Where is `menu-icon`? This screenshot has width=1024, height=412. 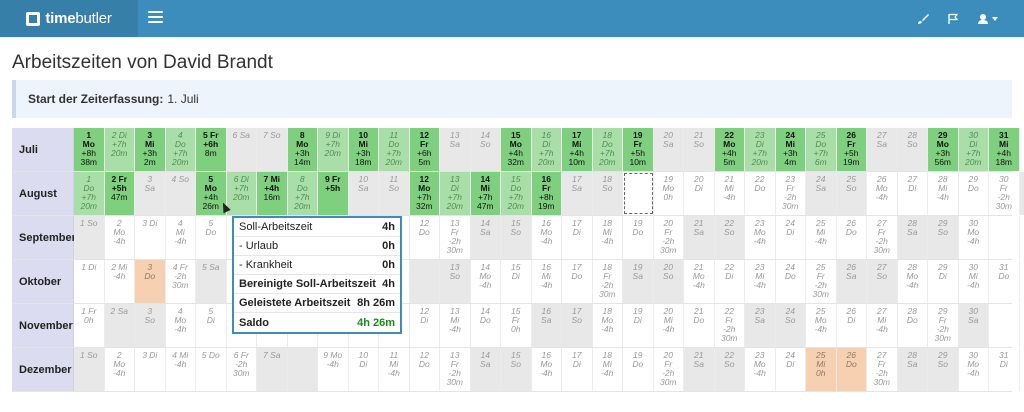
menu-icon is located at coordinates (155, 17).